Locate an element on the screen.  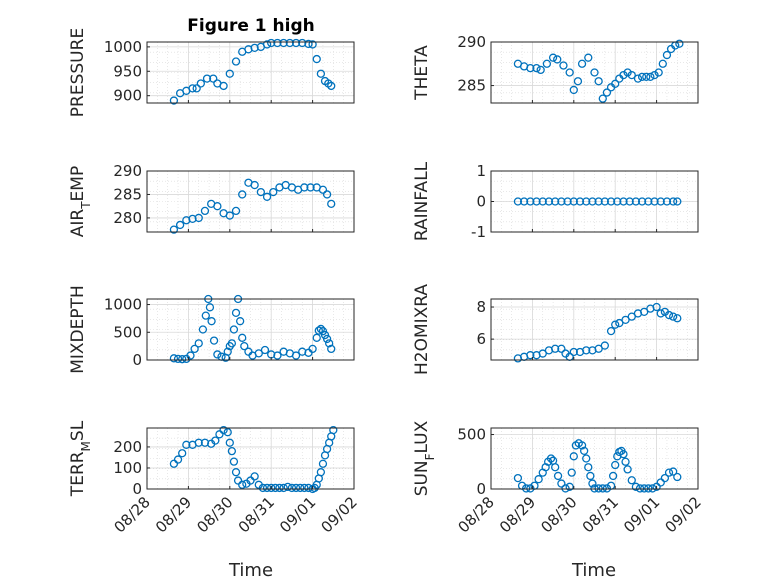
subplot-mixdepth: 0 500 1000 MIXDEPTH is located at coordinates (211, 329).